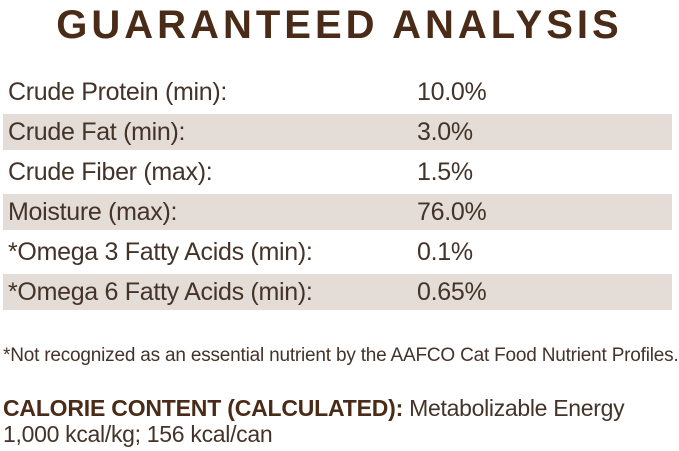 The height and width of the screenshot is (451, 679). Describe the element at coordinates (339, 25) in the screenshot. I see `page-title: GUARANTEED ANALYSIS` at that location.